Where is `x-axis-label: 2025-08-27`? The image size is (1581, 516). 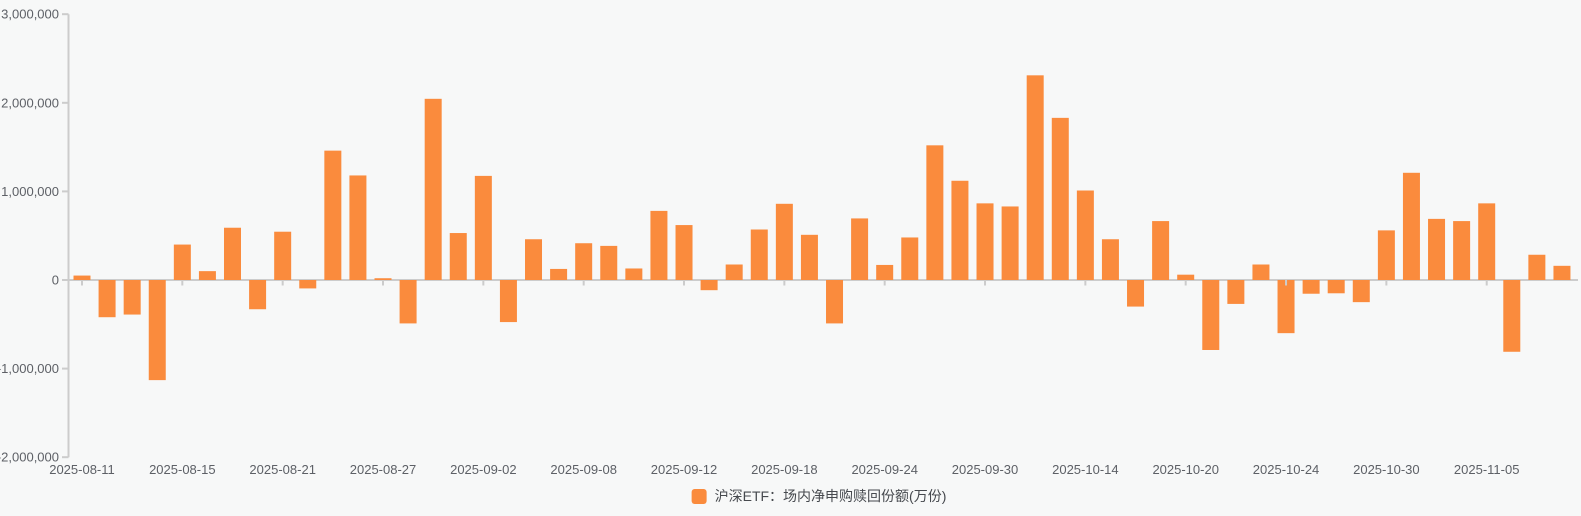 x-axis-label: 2025-08-27 is located at coordinates (383, 469).